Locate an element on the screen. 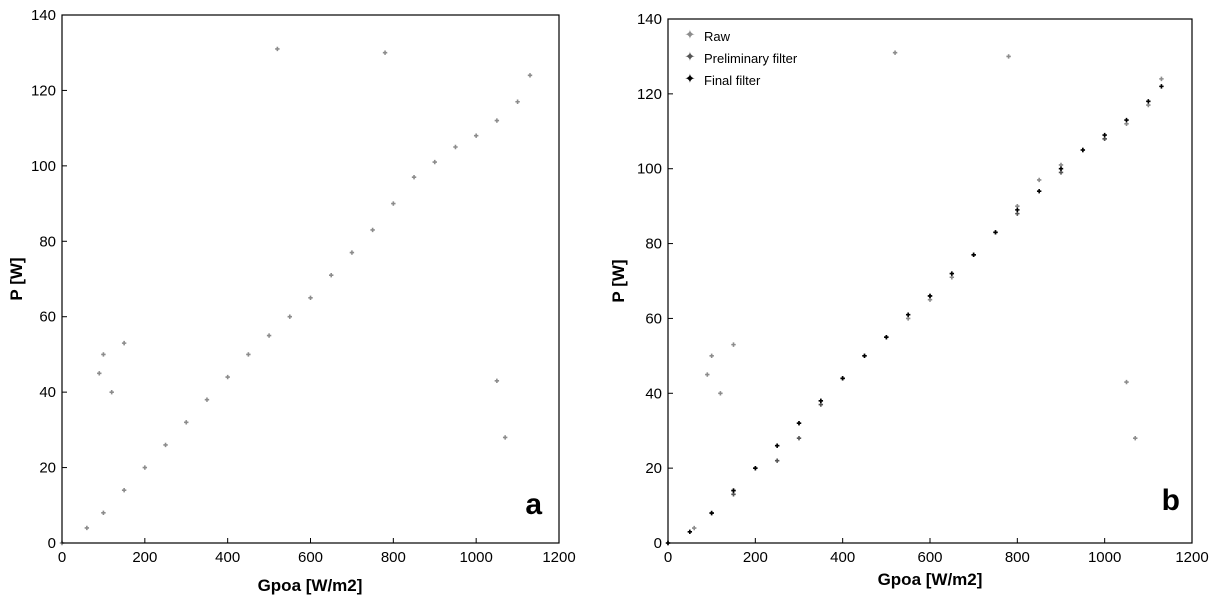  x-tick-label-a: 0 is located at coordinates (62, 557).